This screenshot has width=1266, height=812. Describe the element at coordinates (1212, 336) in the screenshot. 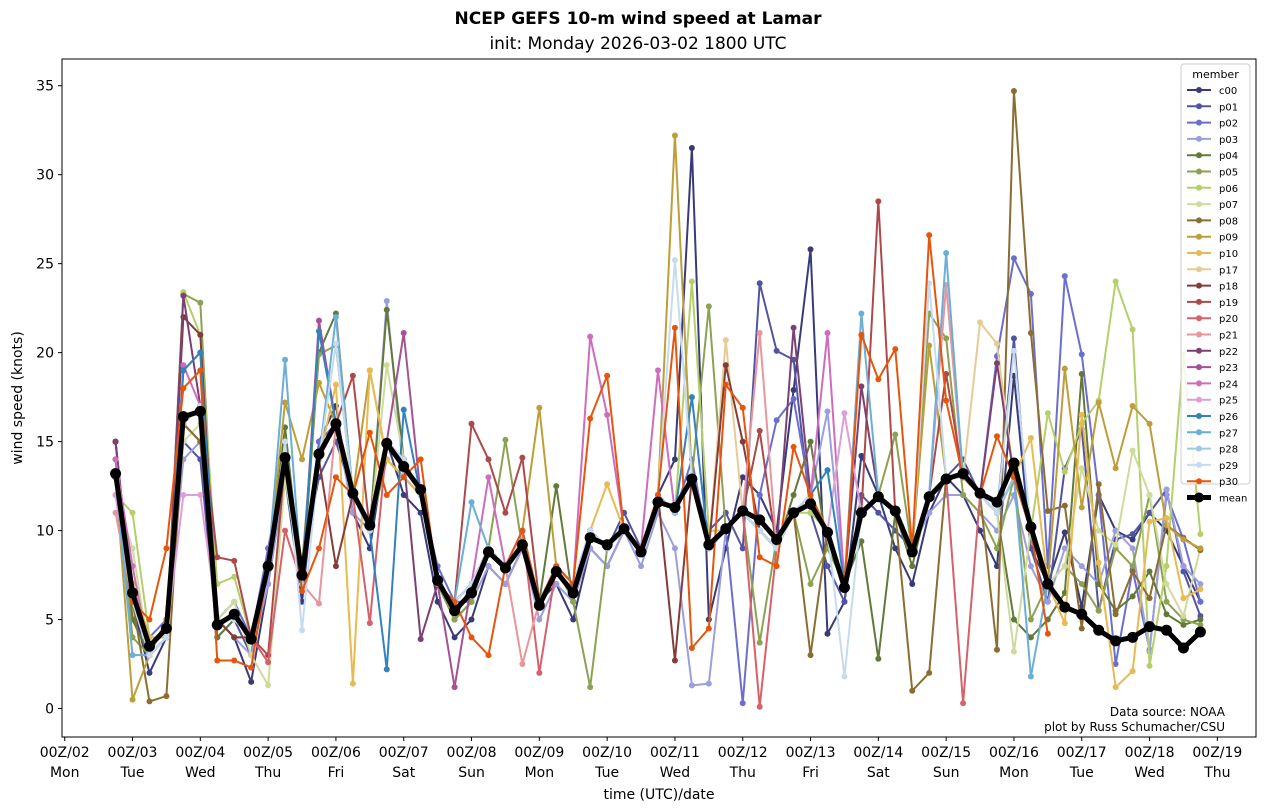

I see `legend-item-p21: p21` at that location.